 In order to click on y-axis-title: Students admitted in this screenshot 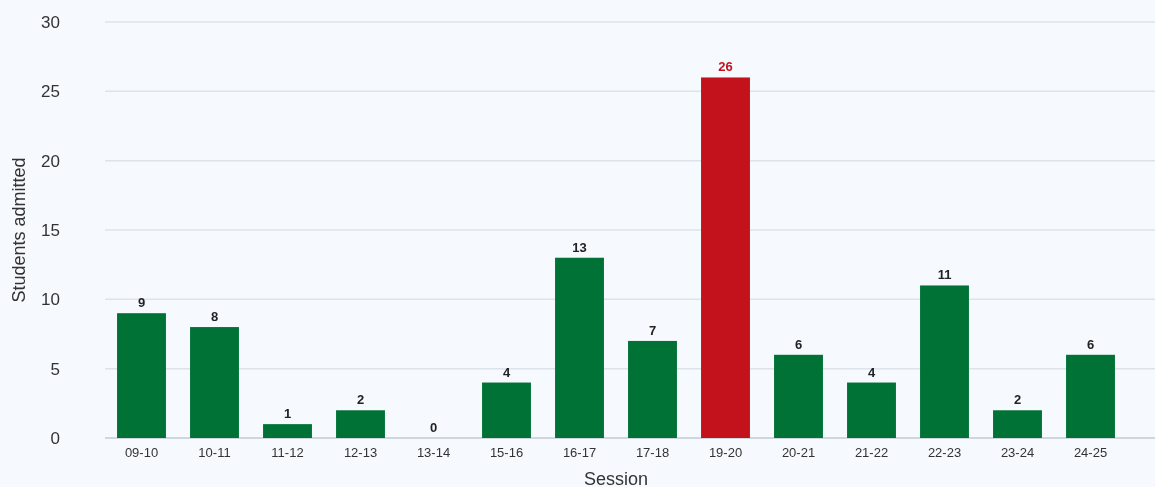, I will do `click(19, 230)`.